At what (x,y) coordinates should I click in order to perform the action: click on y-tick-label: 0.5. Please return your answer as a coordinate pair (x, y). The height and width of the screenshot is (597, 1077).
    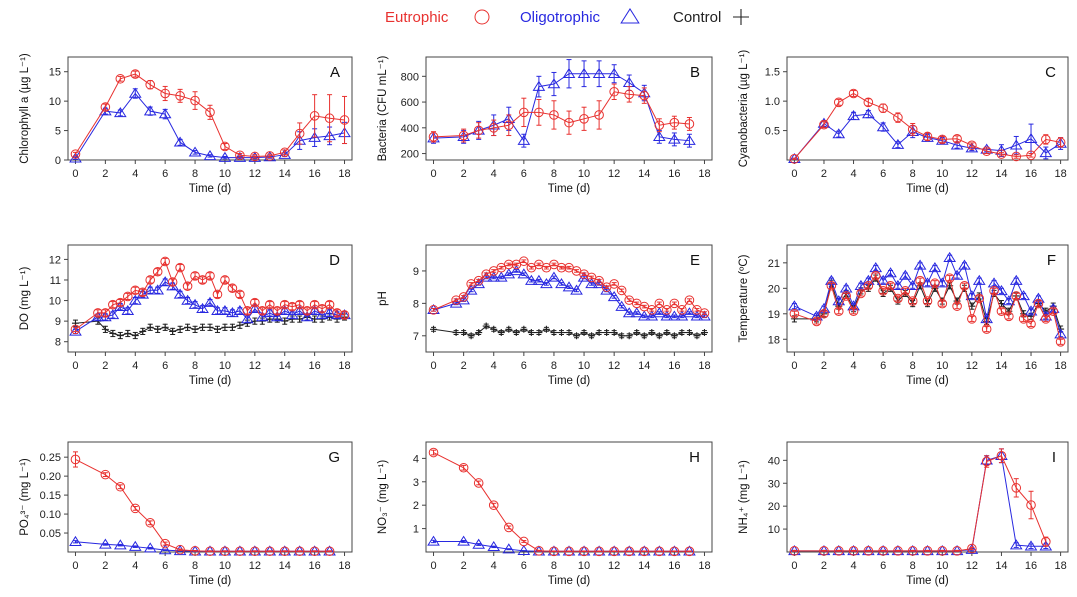
    Looking at the image, I should click on (772, 132).